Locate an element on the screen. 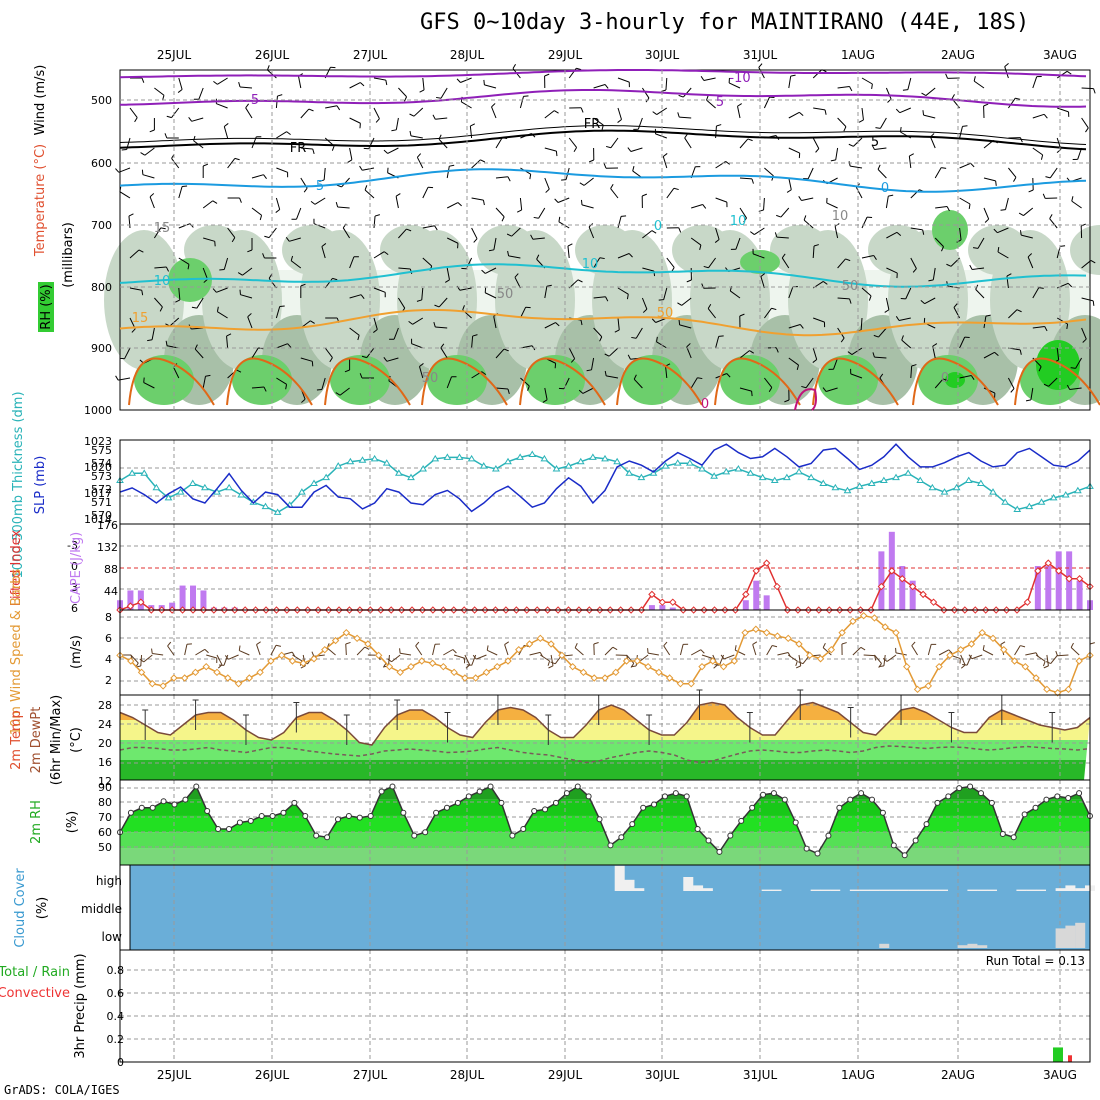 The image size is (1100, 1100). precip-tick: 0.2 is located at coordinates (116, 1039).